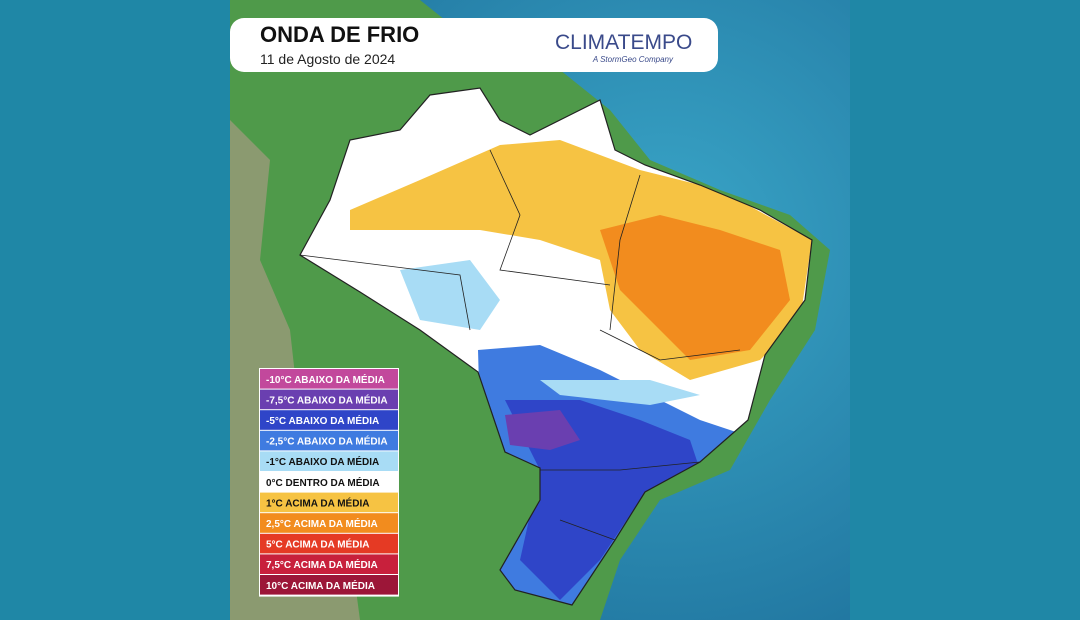  I want to click on legend-label: -1°C ABAIXO DA MÉDIA, so click(322, 461).